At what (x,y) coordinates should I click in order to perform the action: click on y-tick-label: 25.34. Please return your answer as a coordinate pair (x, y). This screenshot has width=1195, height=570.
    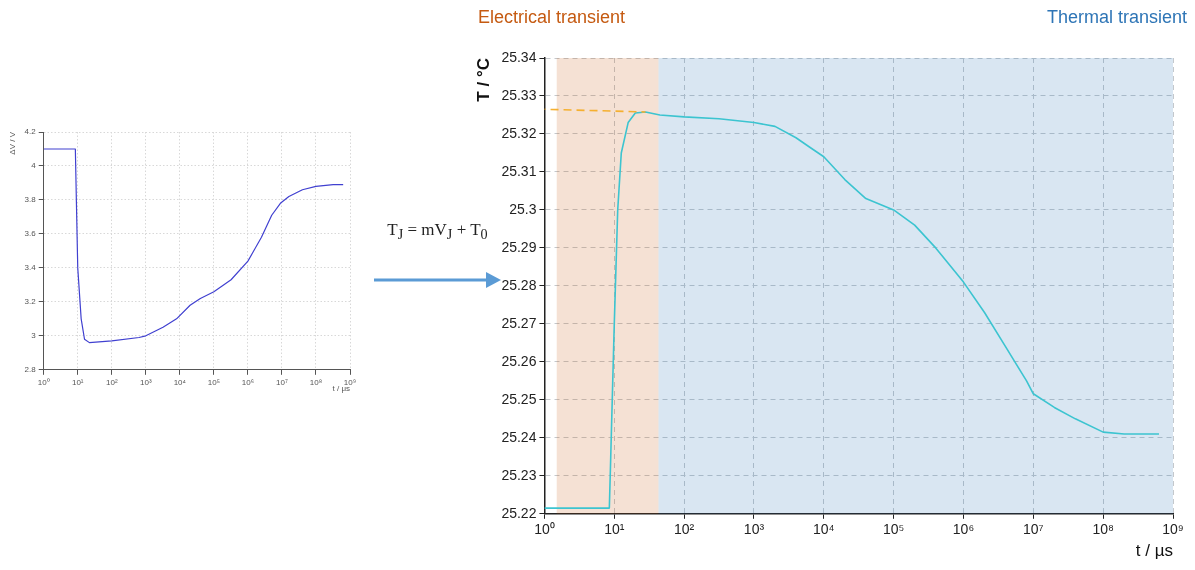
    Looking at the image, I should click on (519, 56).